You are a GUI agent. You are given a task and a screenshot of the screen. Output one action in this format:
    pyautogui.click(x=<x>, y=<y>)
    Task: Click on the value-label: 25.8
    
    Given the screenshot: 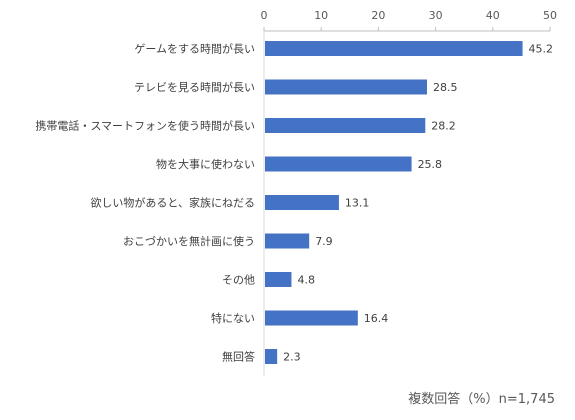 What is the action you would take?
    pyautogui.click(x=430, y=164)
    